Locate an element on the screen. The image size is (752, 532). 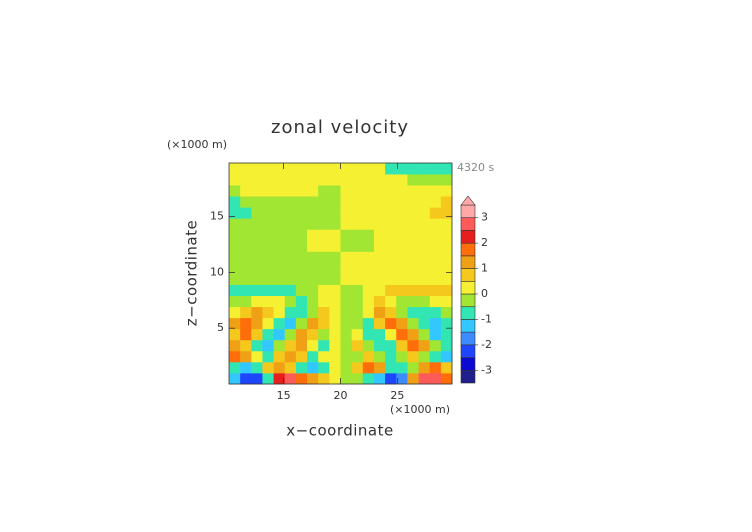
x-tick-label: 25 is located at coordinates (397, 395).